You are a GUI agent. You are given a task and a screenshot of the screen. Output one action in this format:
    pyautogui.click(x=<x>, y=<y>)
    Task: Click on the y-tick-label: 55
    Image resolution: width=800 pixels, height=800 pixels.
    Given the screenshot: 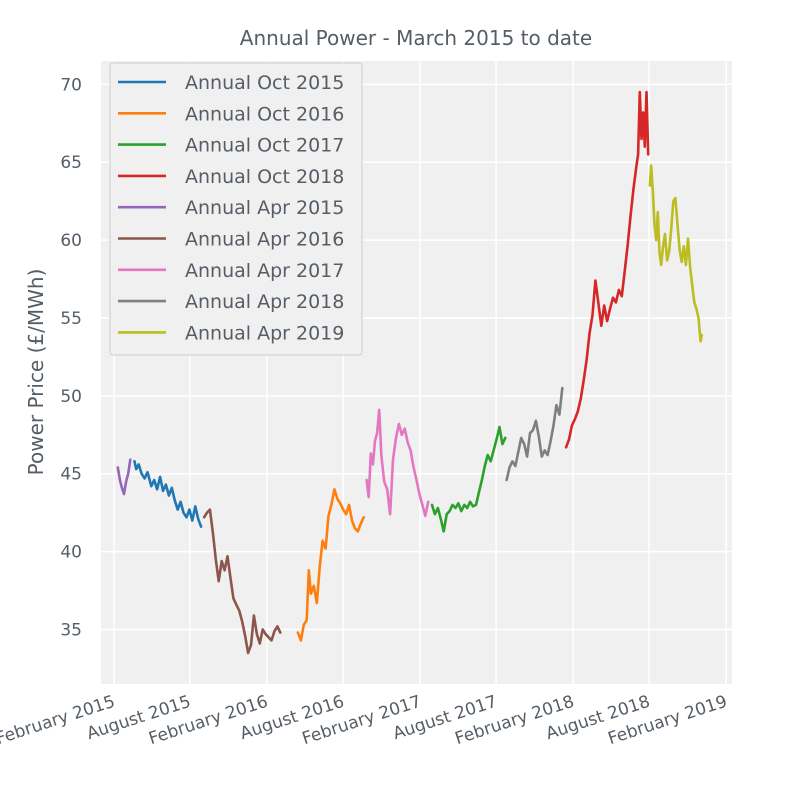 What is the action you would take?
    pyautogui.click(x=71, y=319)
    